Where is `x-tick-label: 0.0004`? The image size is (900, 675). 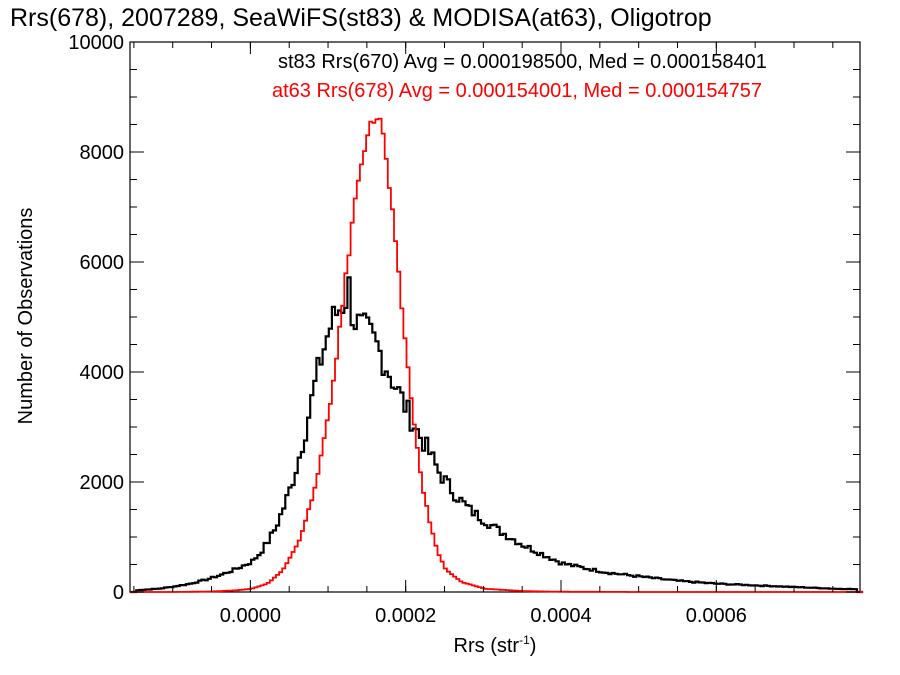
x-tick-label: 0.0004 is located at coordinates (560, 616).